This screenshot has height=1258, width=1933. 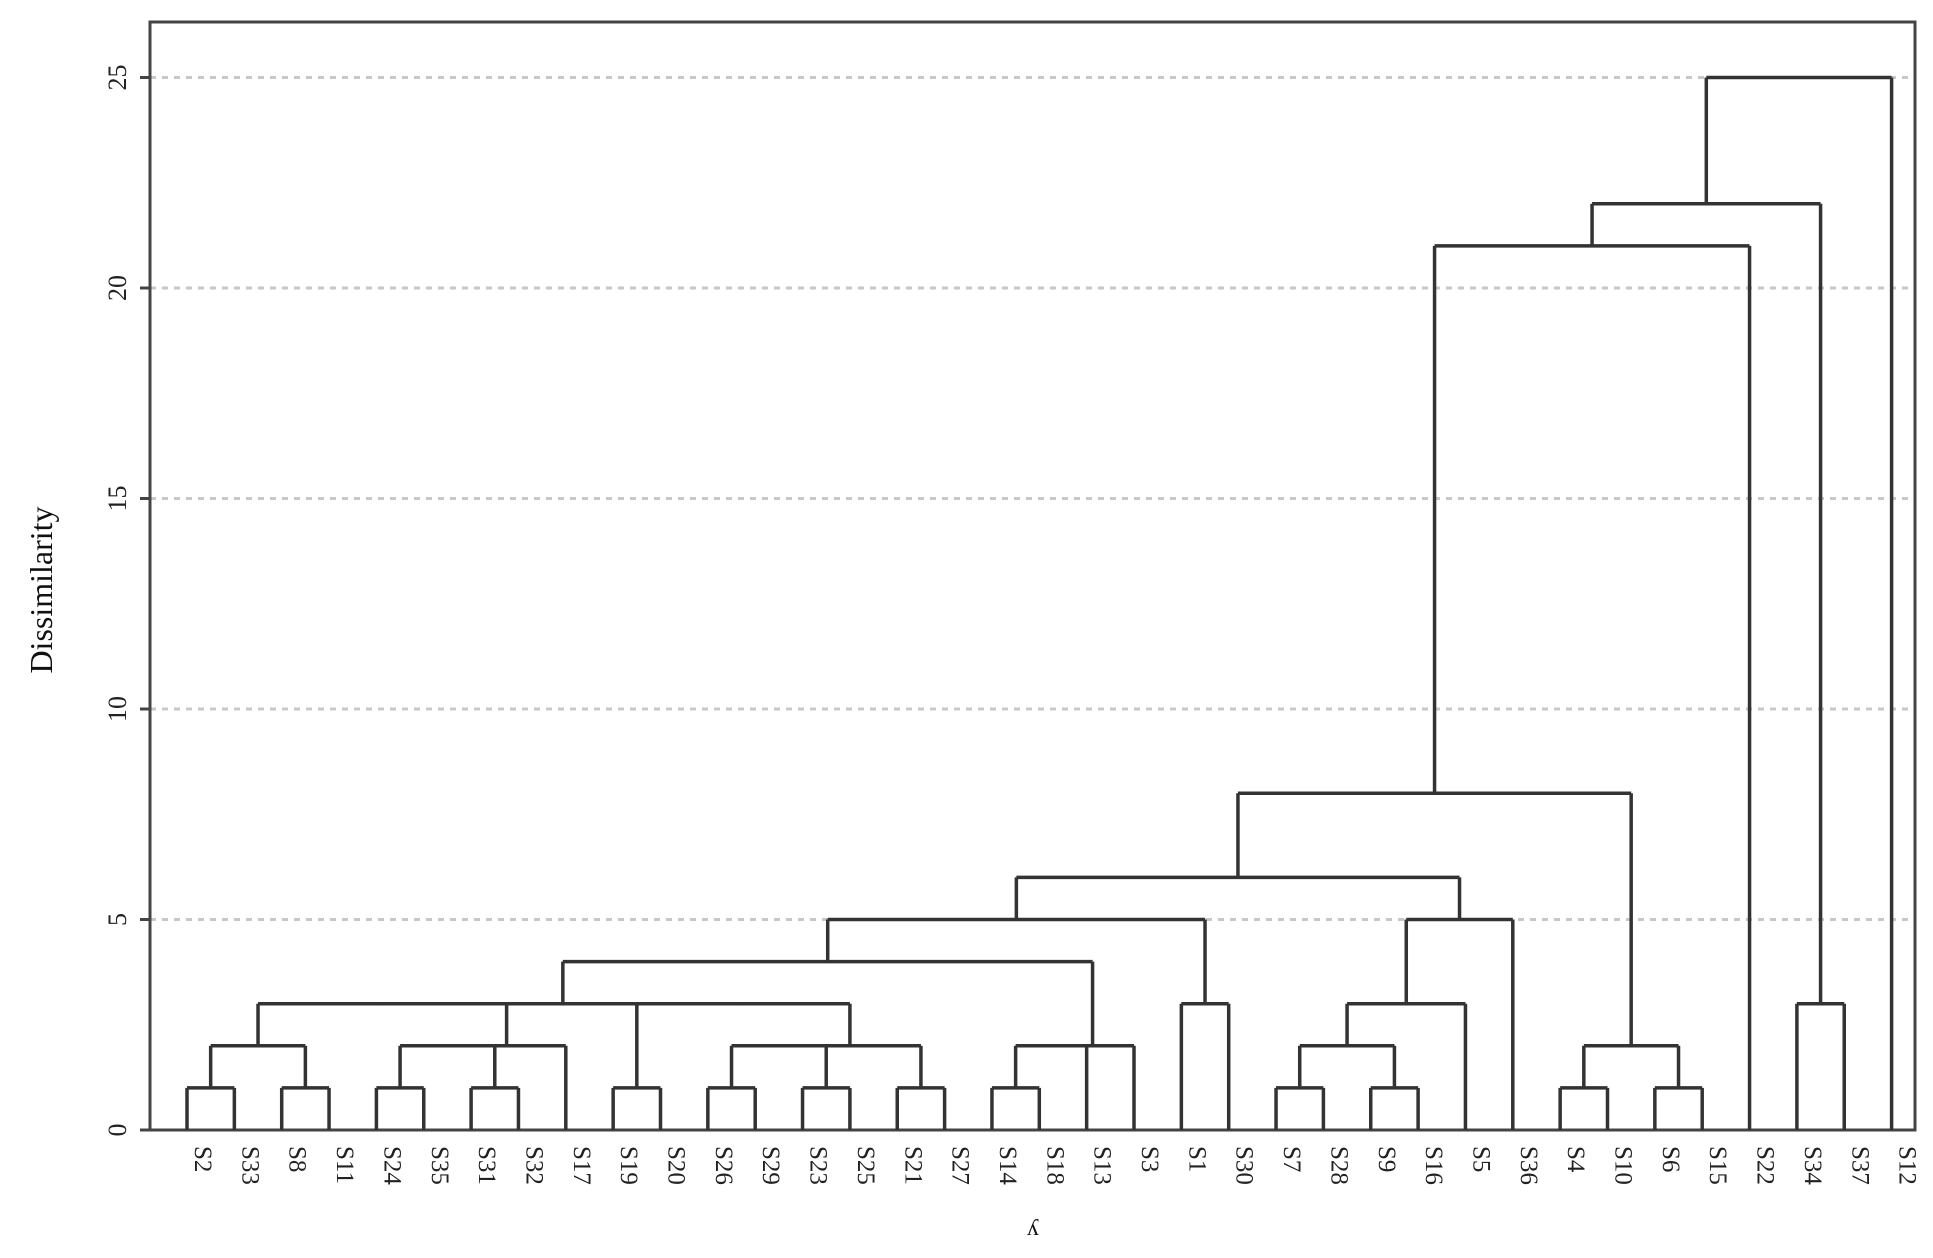 I want to click on leaf-label: S14, so click(x=1007, y=1165).